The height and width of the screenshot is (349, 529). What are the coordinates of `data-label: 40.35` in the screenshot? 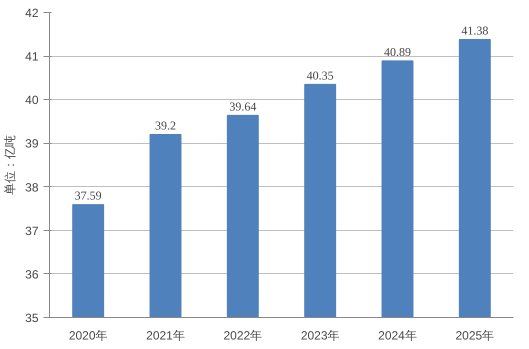 It's located at (320, 75).